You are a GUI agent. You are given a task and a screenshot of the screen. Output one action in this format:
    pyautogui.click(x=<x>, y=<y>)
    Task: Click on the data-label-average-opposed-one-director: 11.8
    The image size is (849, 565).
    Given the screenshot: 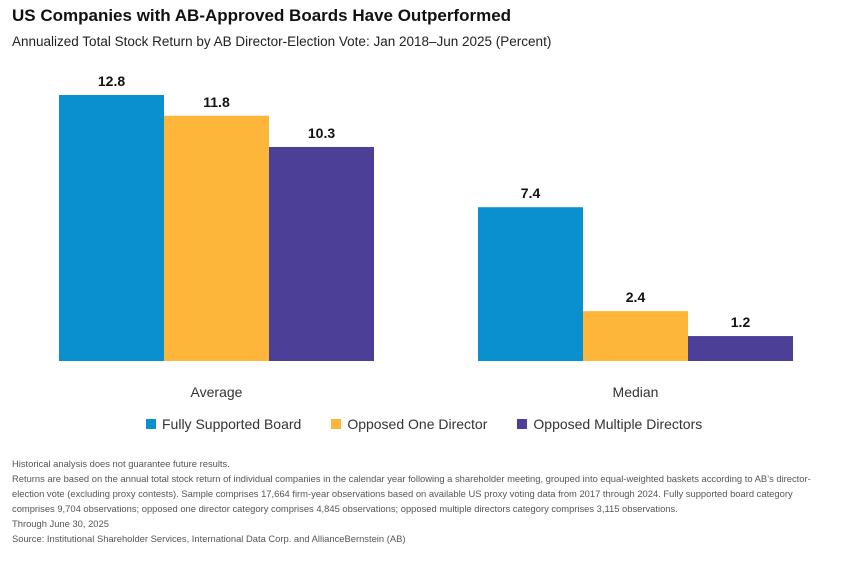 What is the action you would take?
    pyautogui.click(x=216, y=102)
    